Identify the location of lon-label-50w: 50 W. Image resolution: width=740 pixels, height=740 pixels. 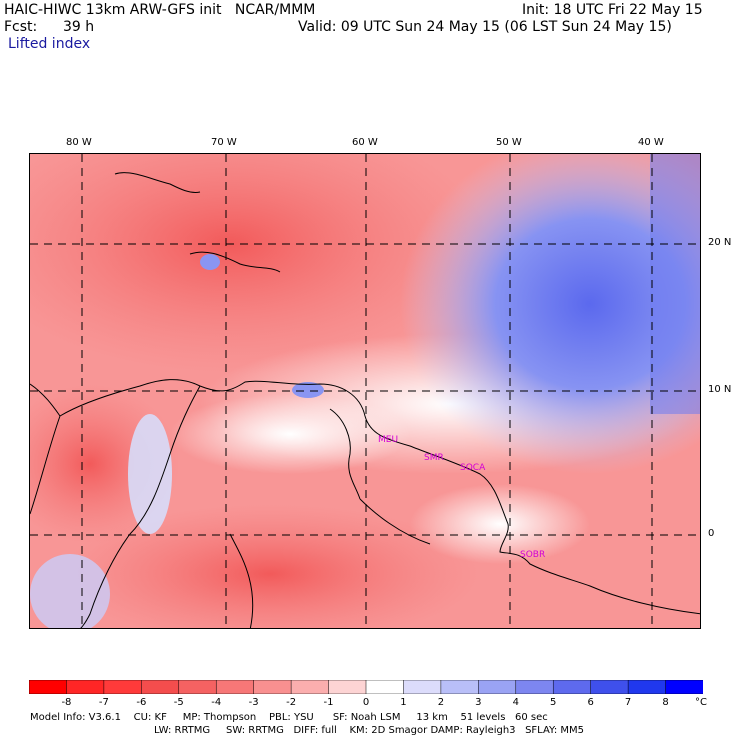
(509, 142).